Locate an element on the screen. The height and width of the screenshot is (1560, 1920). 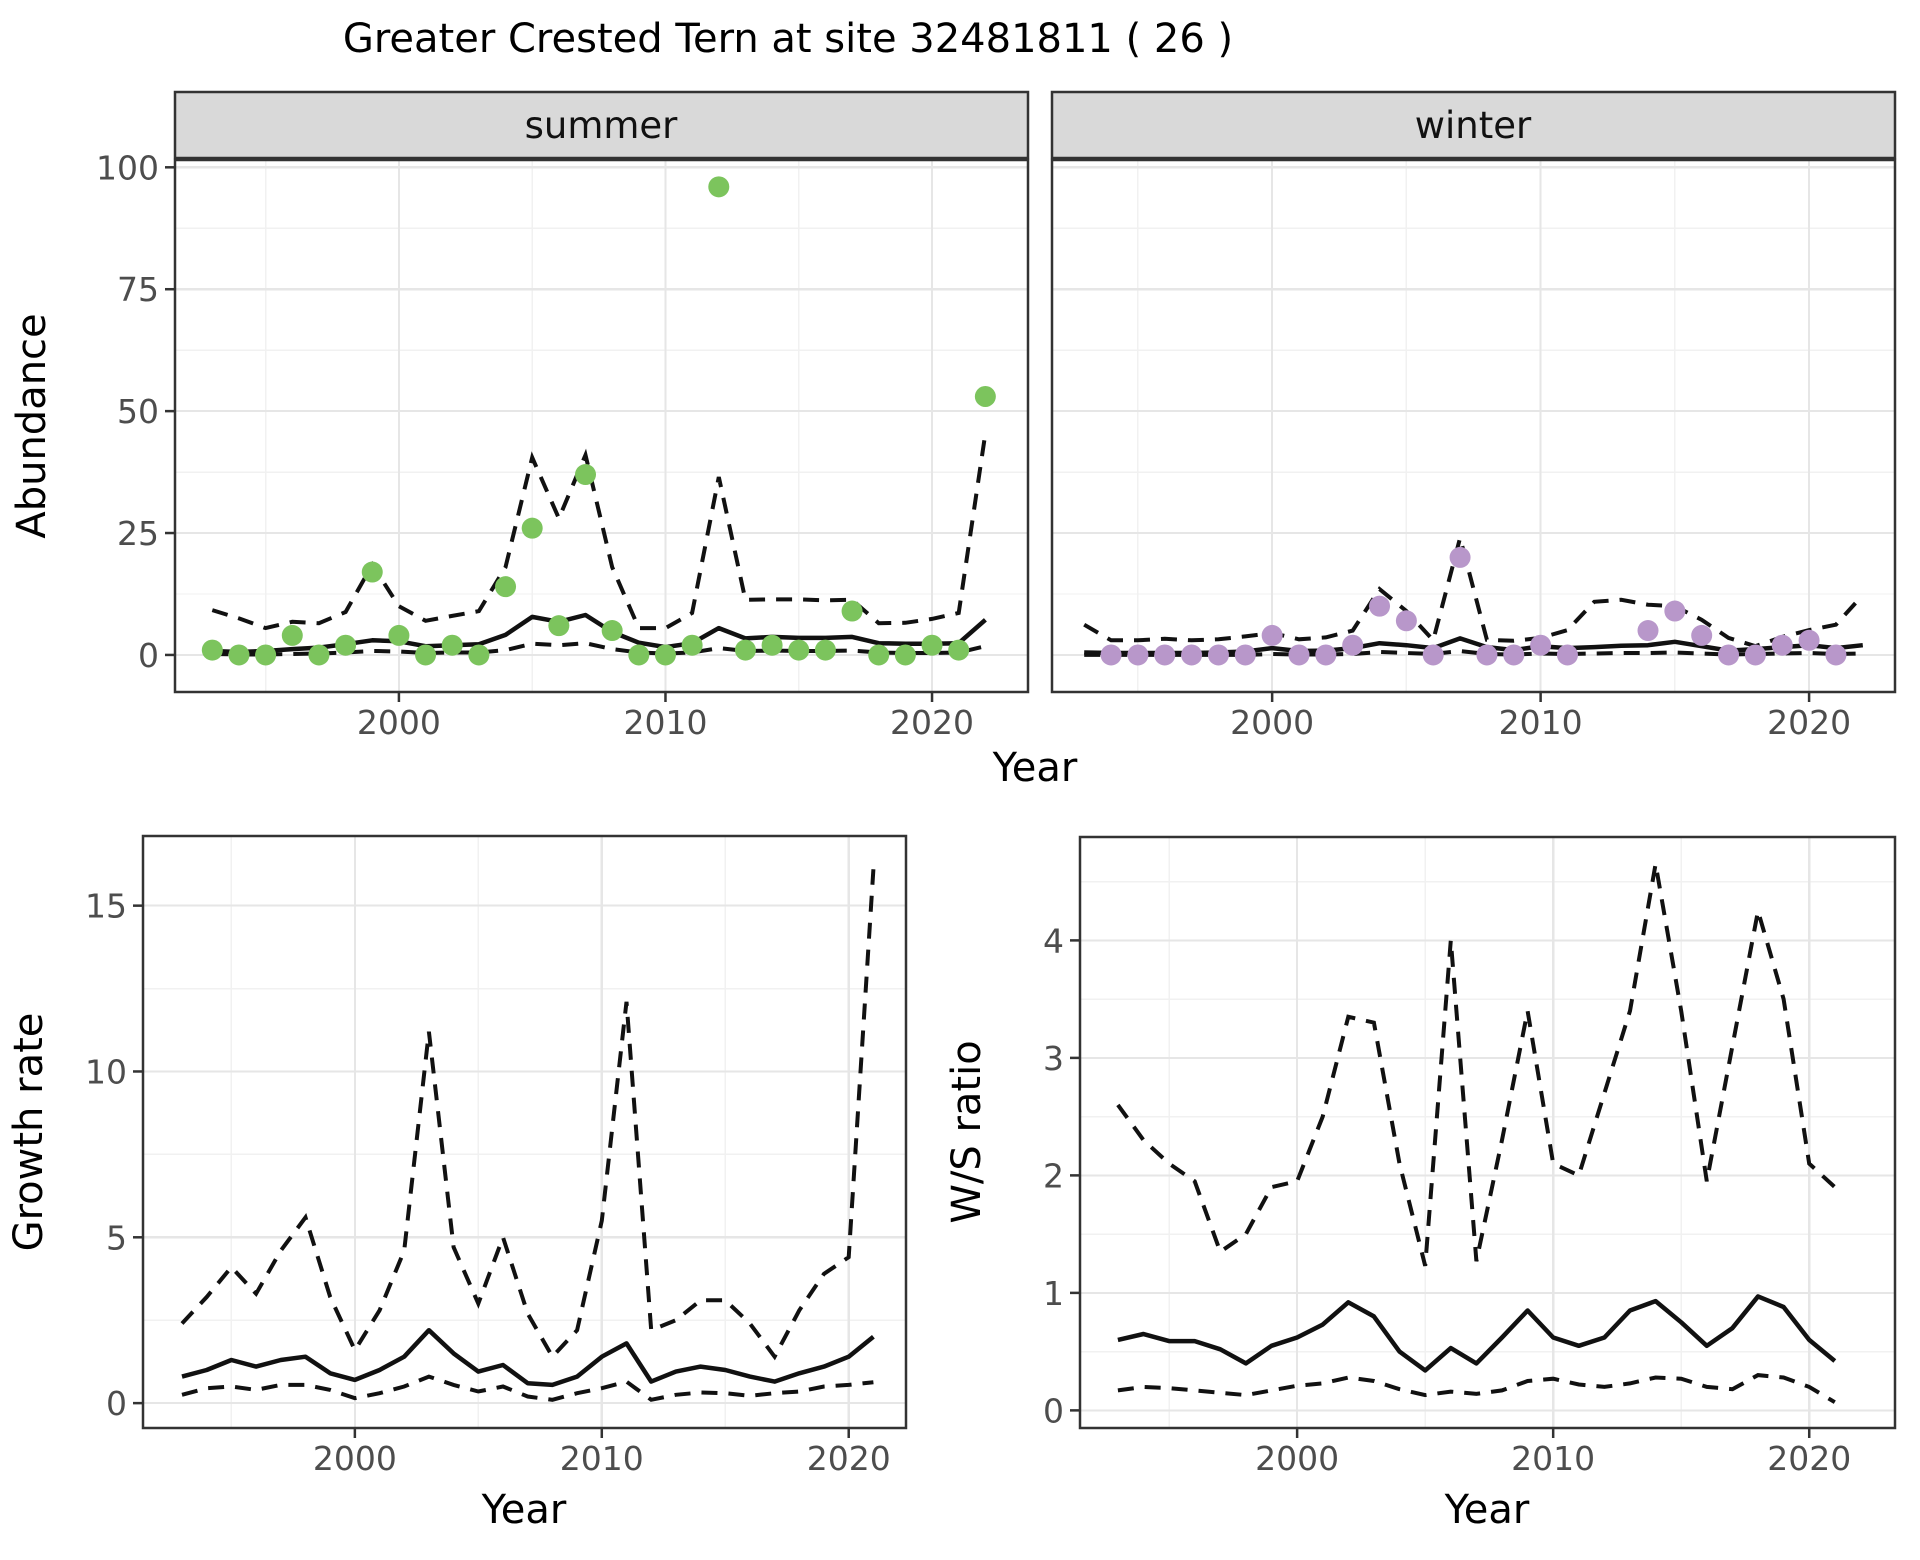
facet-strip-summer: summer is located at coordinates (601, 125).